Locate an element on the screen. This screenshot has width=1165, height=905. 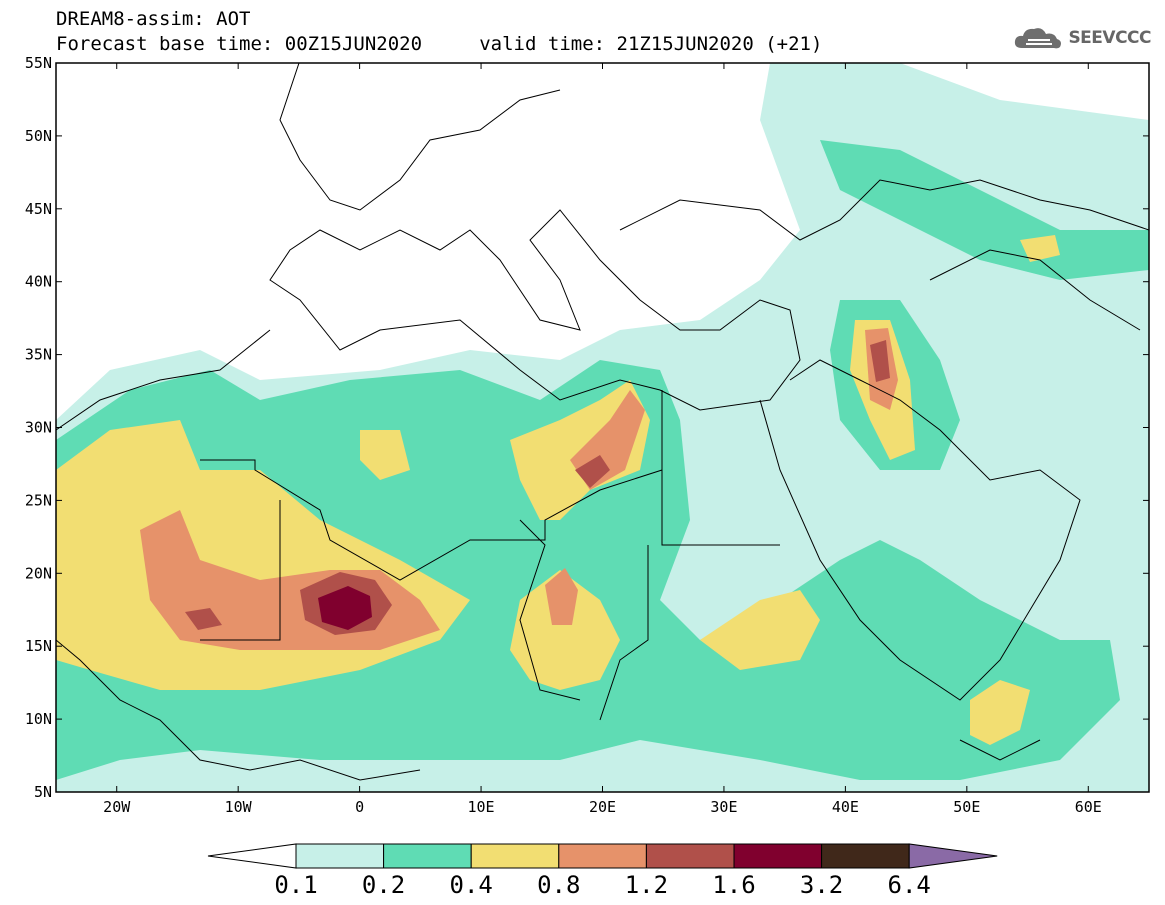
lat-label: 40N is located at coordinates (38, 282).